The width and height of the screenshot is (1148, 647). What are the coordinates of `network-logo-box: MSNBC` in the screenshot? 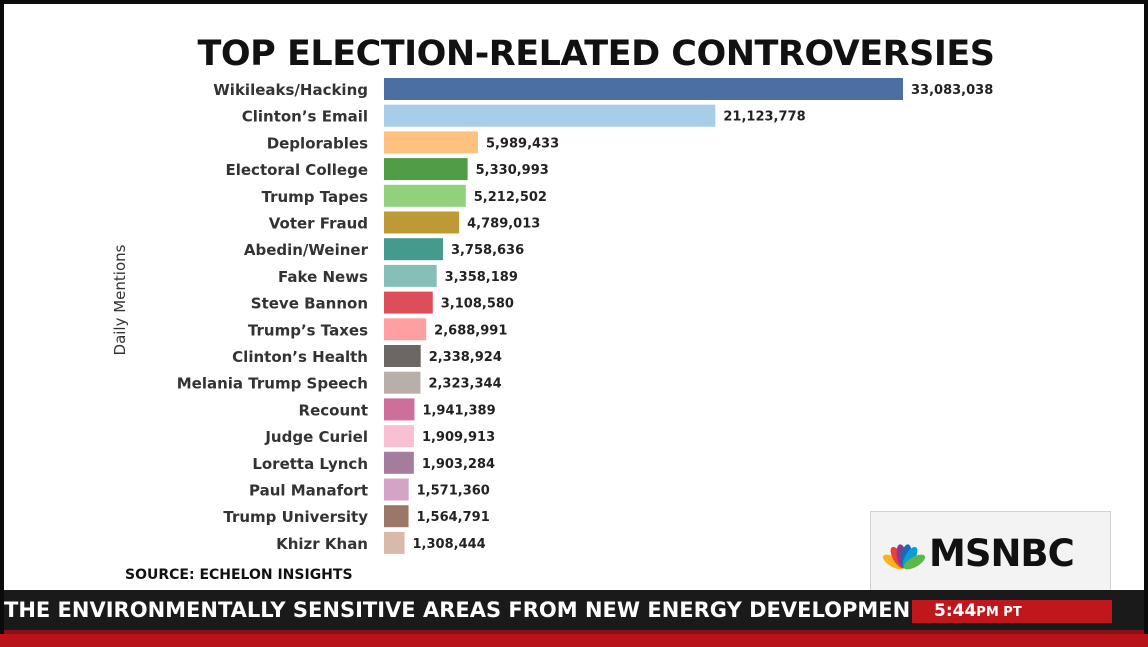 It's located at (990, 552).